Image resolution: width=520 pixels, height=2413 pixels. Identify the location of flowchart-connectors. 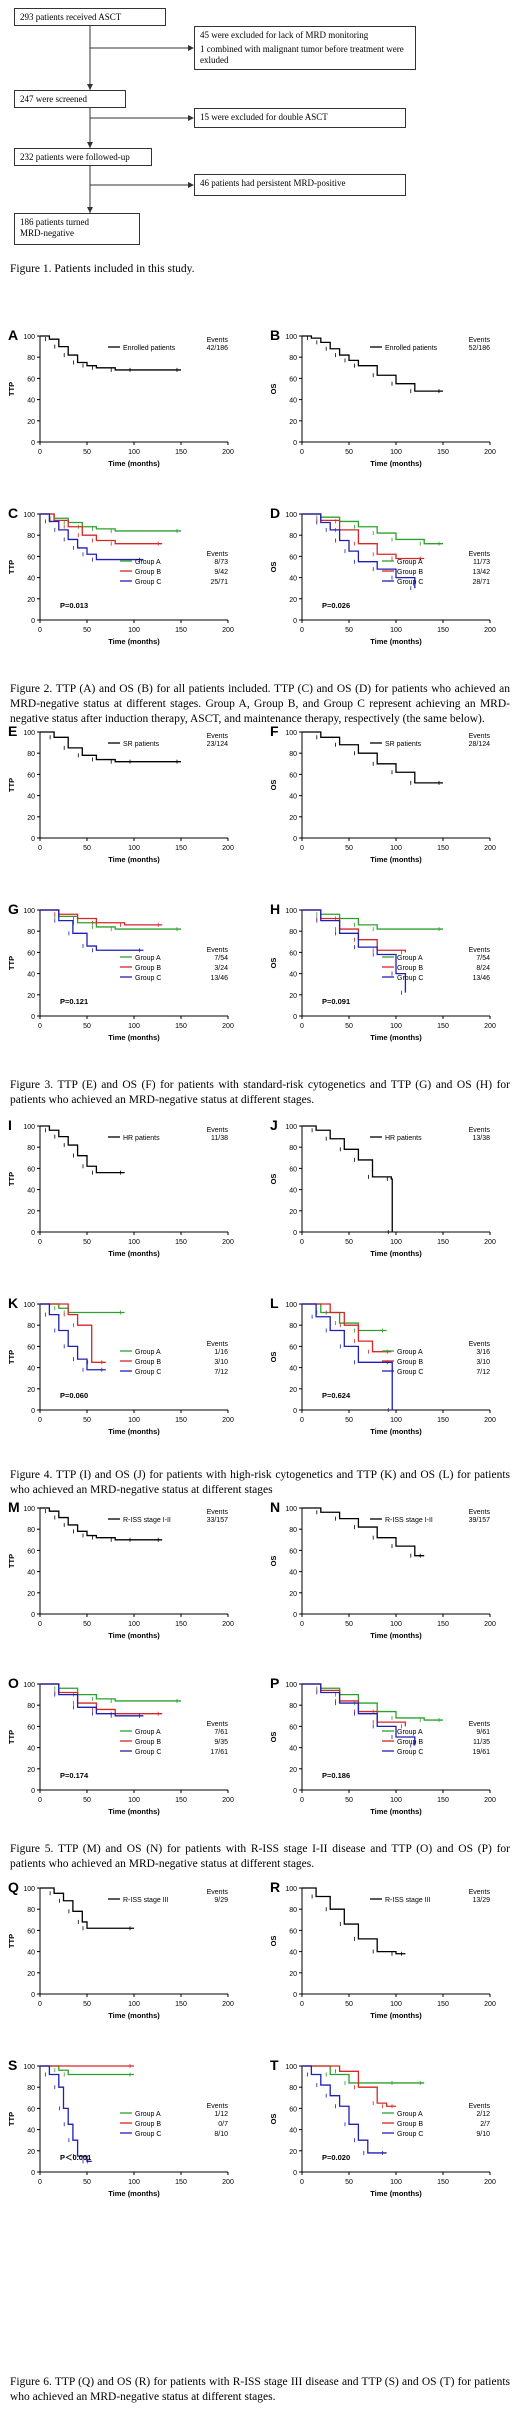
(140, 116).